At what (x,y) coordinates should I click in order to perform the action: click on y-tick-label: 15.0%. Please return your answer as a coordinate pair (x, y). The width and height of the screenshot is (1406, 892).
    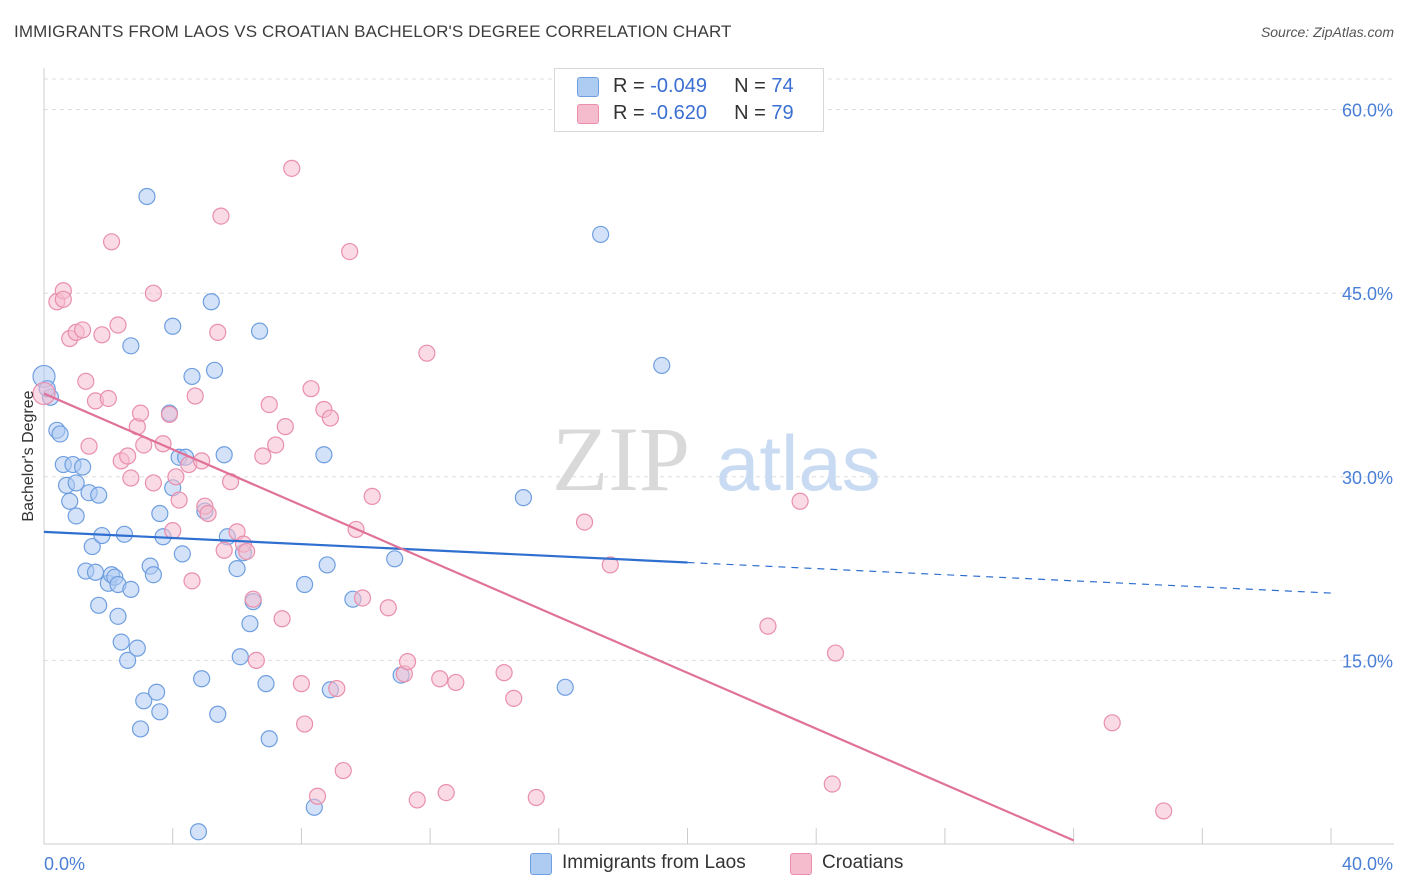
    Looking at the image, I should click on (1367, 661).